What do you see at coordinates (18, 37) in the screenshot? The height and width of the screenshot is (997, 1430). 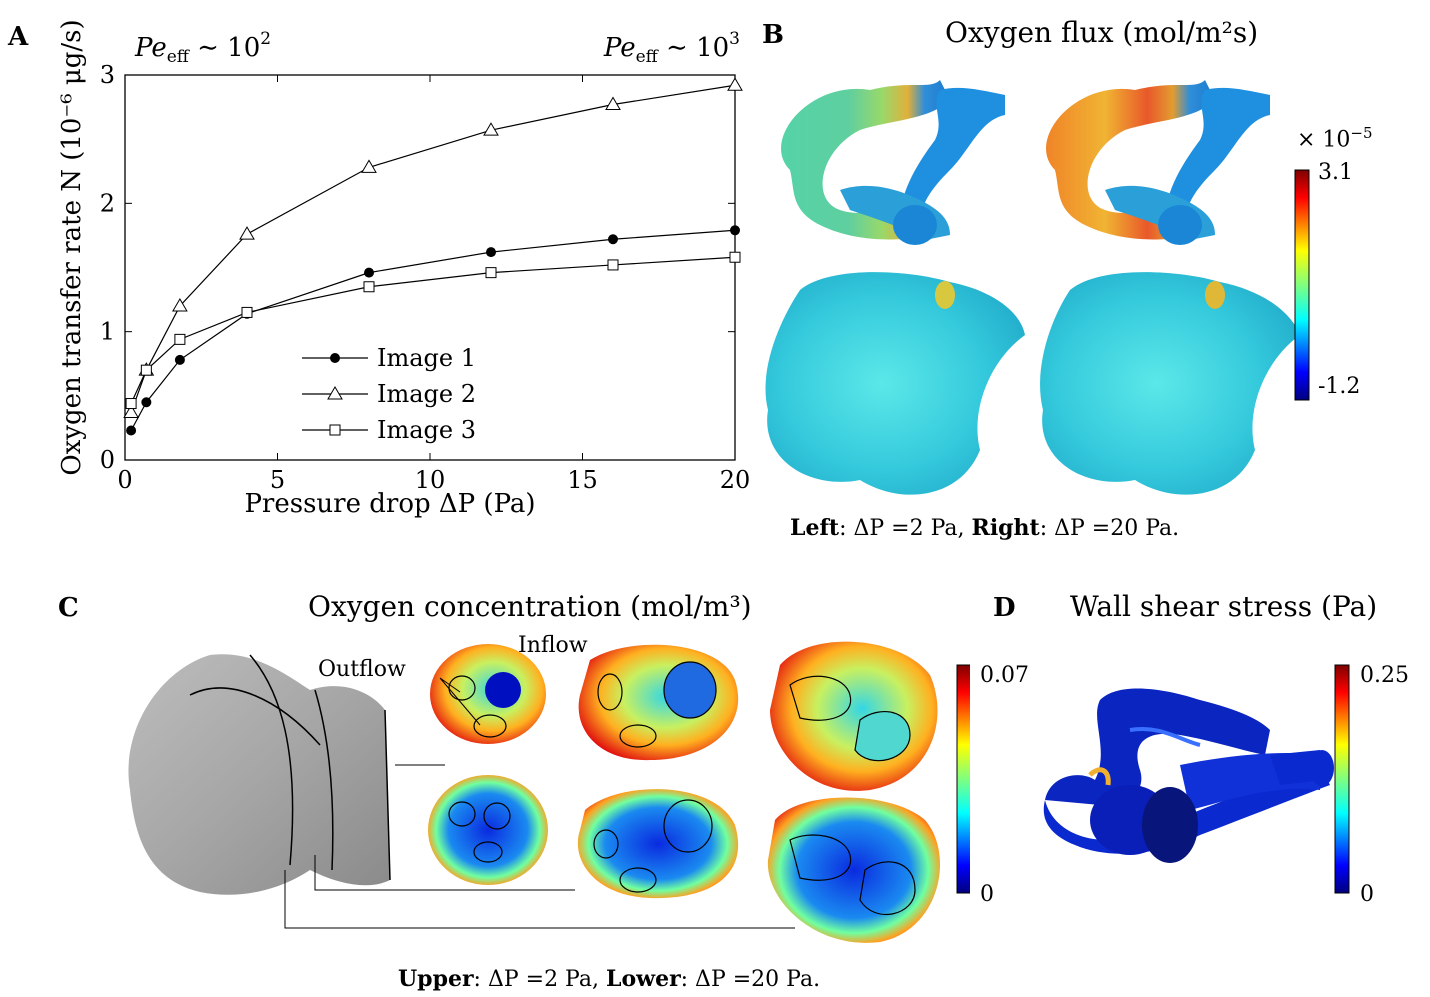 I see `panel-letter-a: A` at bounding box center [18, 37].